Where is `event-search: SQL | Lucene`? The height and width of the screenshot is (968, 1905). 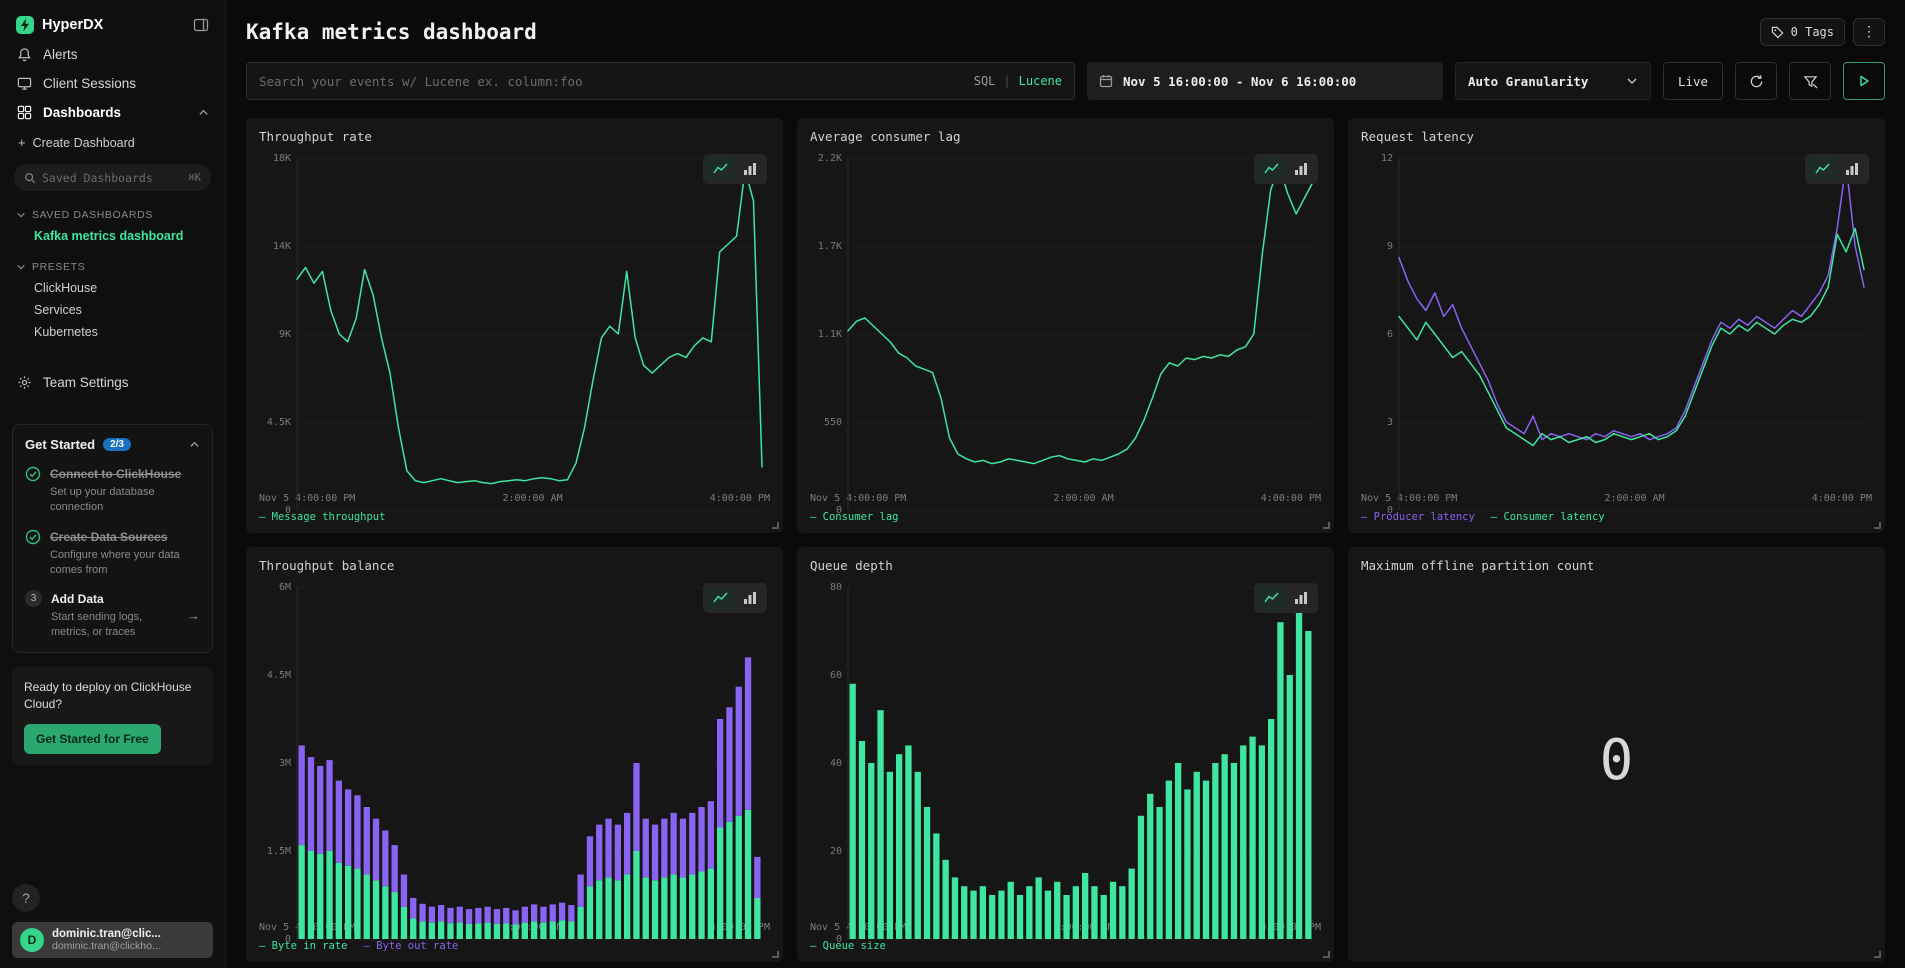 event-search: SQL | Lucene is located at coordinates (660, 81).